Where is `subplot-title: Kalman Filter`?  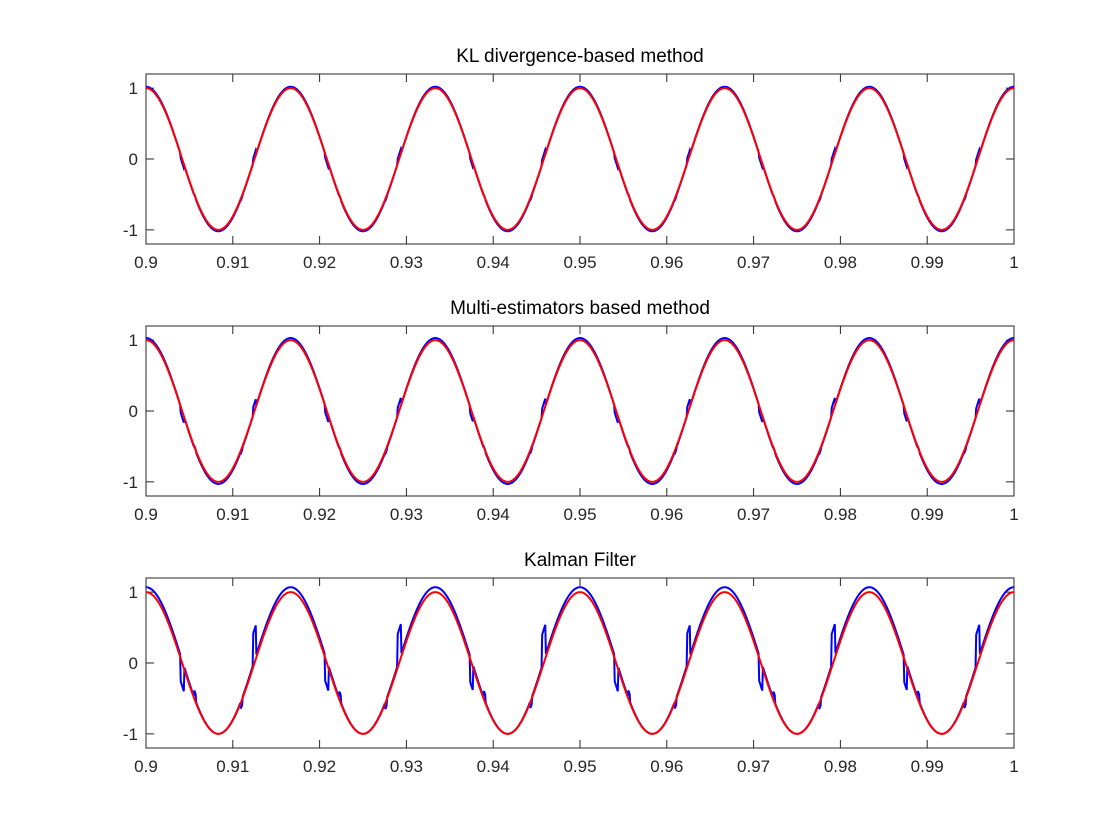
subplot-title: Kalman Filter is located at coordinates (580, 560).